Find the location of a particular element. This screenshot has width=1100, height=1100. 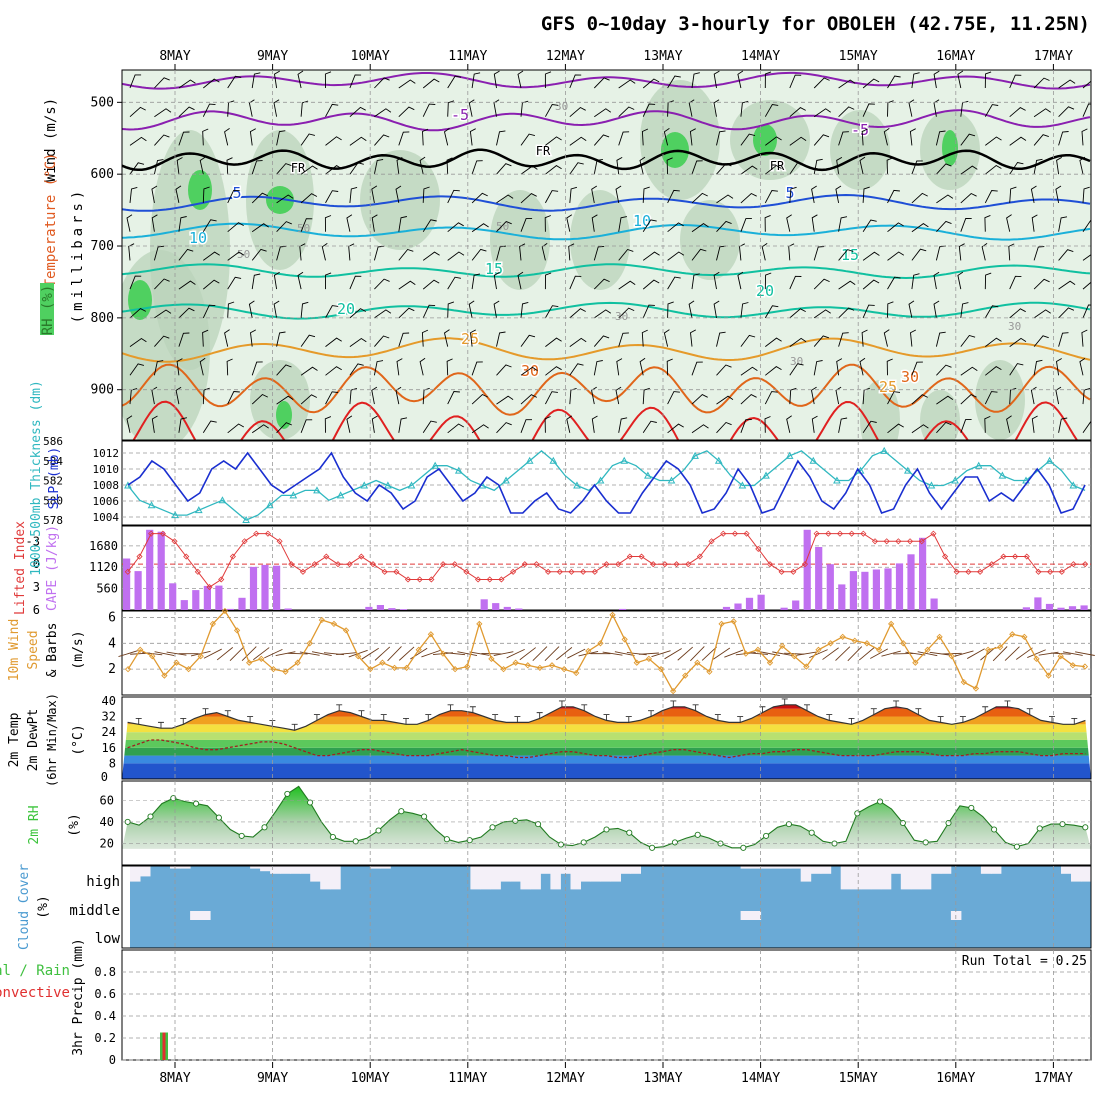

slp-tick-label: 1010 is located at coordinates (106, 469).